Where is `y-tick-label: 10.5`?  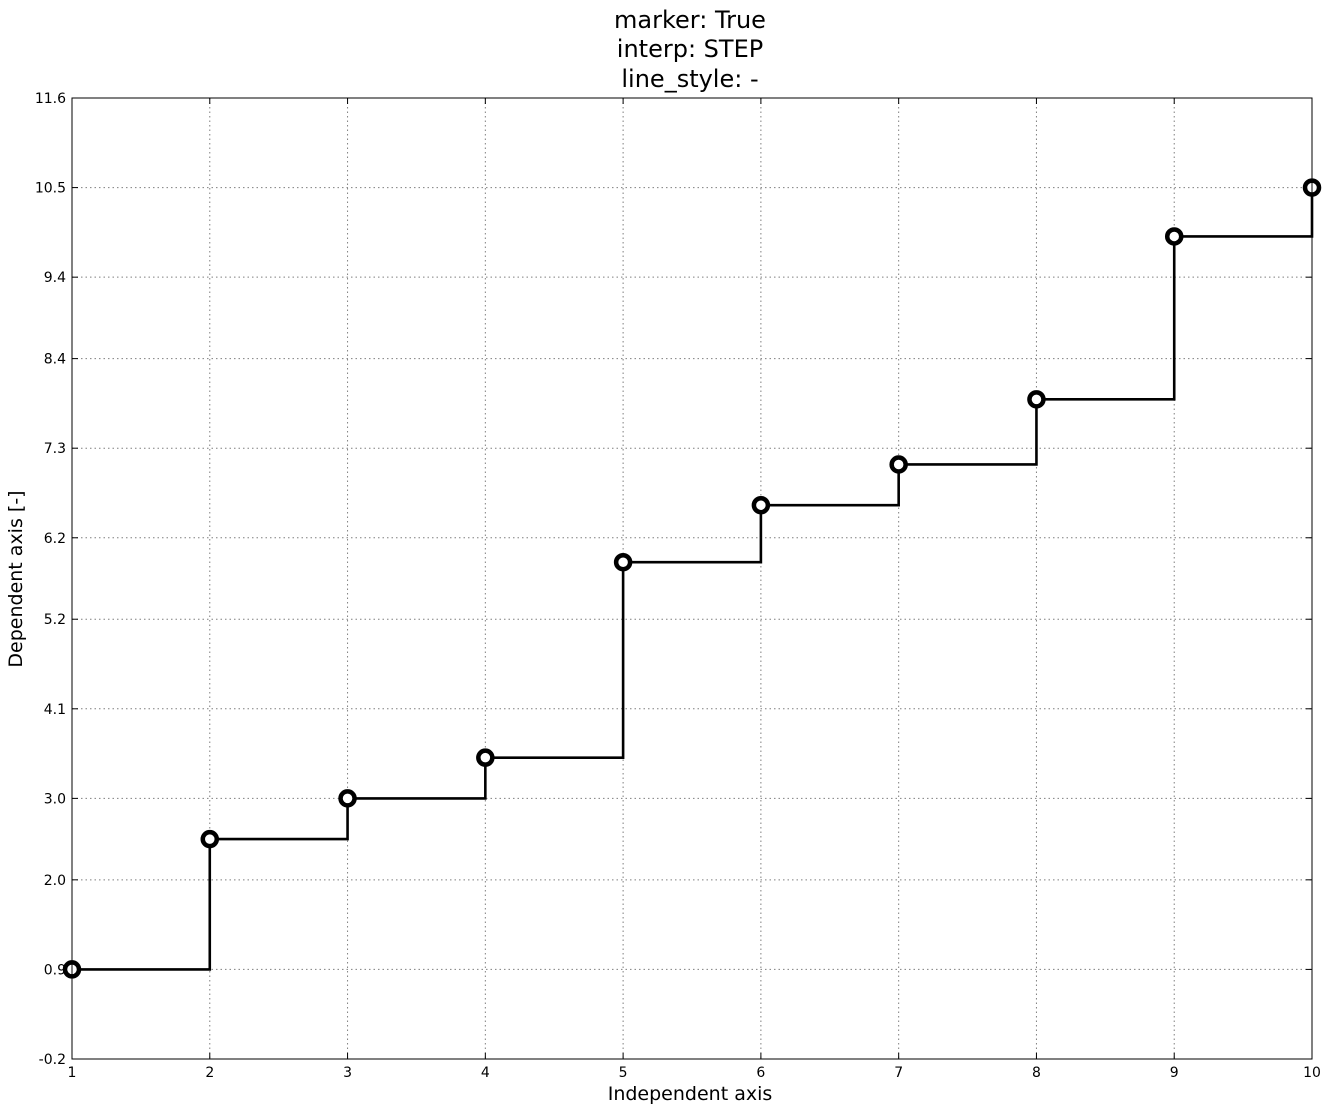
y-tick-label: 10.5 is located at coordinates (50, 189).